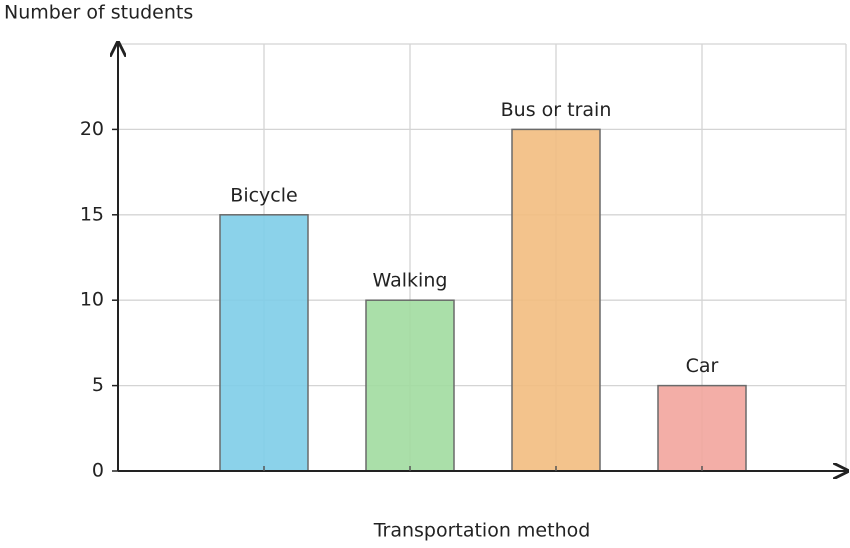 Image resolution: width=850 pixels, height=548 pixels. What do you see at coordinates (556, 110) in the screenshot?
I see `bar-category-label: Bus or train` at bounding box center [556, 110].